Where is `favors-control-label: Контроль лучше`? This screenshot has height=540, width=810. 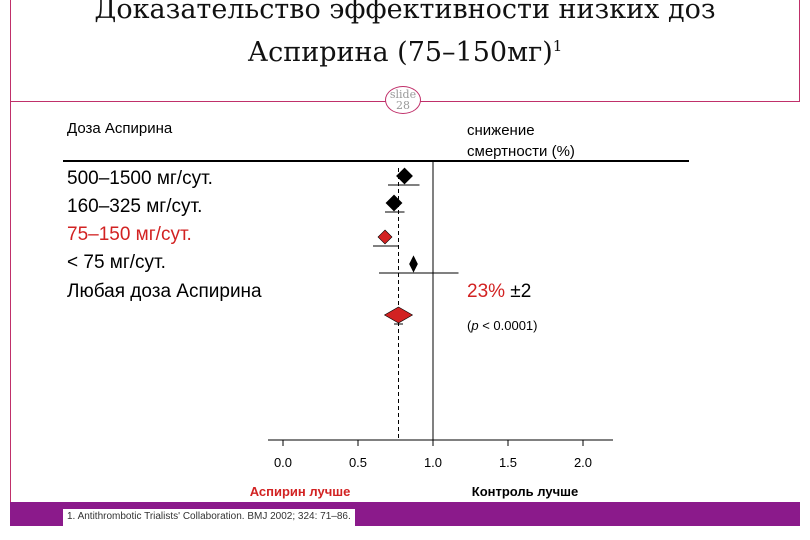 favors-control-label: Контроль лучше is located at coordinates (525, 491).